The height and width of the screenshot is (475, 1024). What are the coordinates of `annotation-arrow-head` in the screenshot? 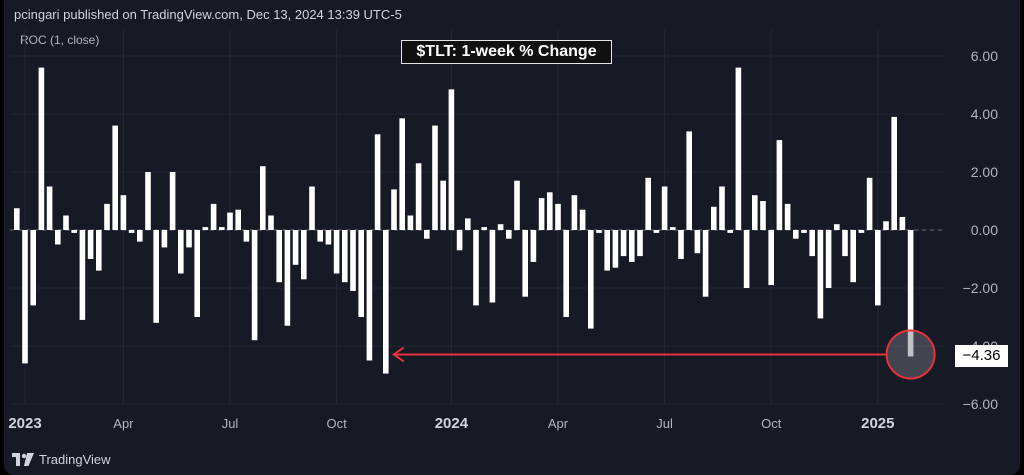 It's located at (398, 354).